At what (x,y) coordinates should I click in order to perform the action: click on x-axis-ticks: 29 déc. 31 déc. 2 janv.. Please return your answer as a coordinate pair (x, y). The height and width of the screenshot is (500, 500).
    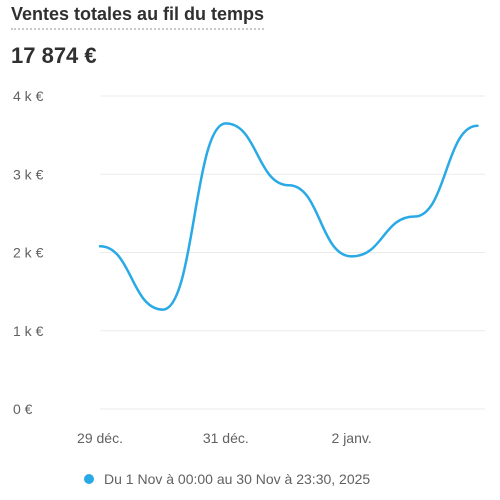
    Looking at the image, I should click on (224, 438).